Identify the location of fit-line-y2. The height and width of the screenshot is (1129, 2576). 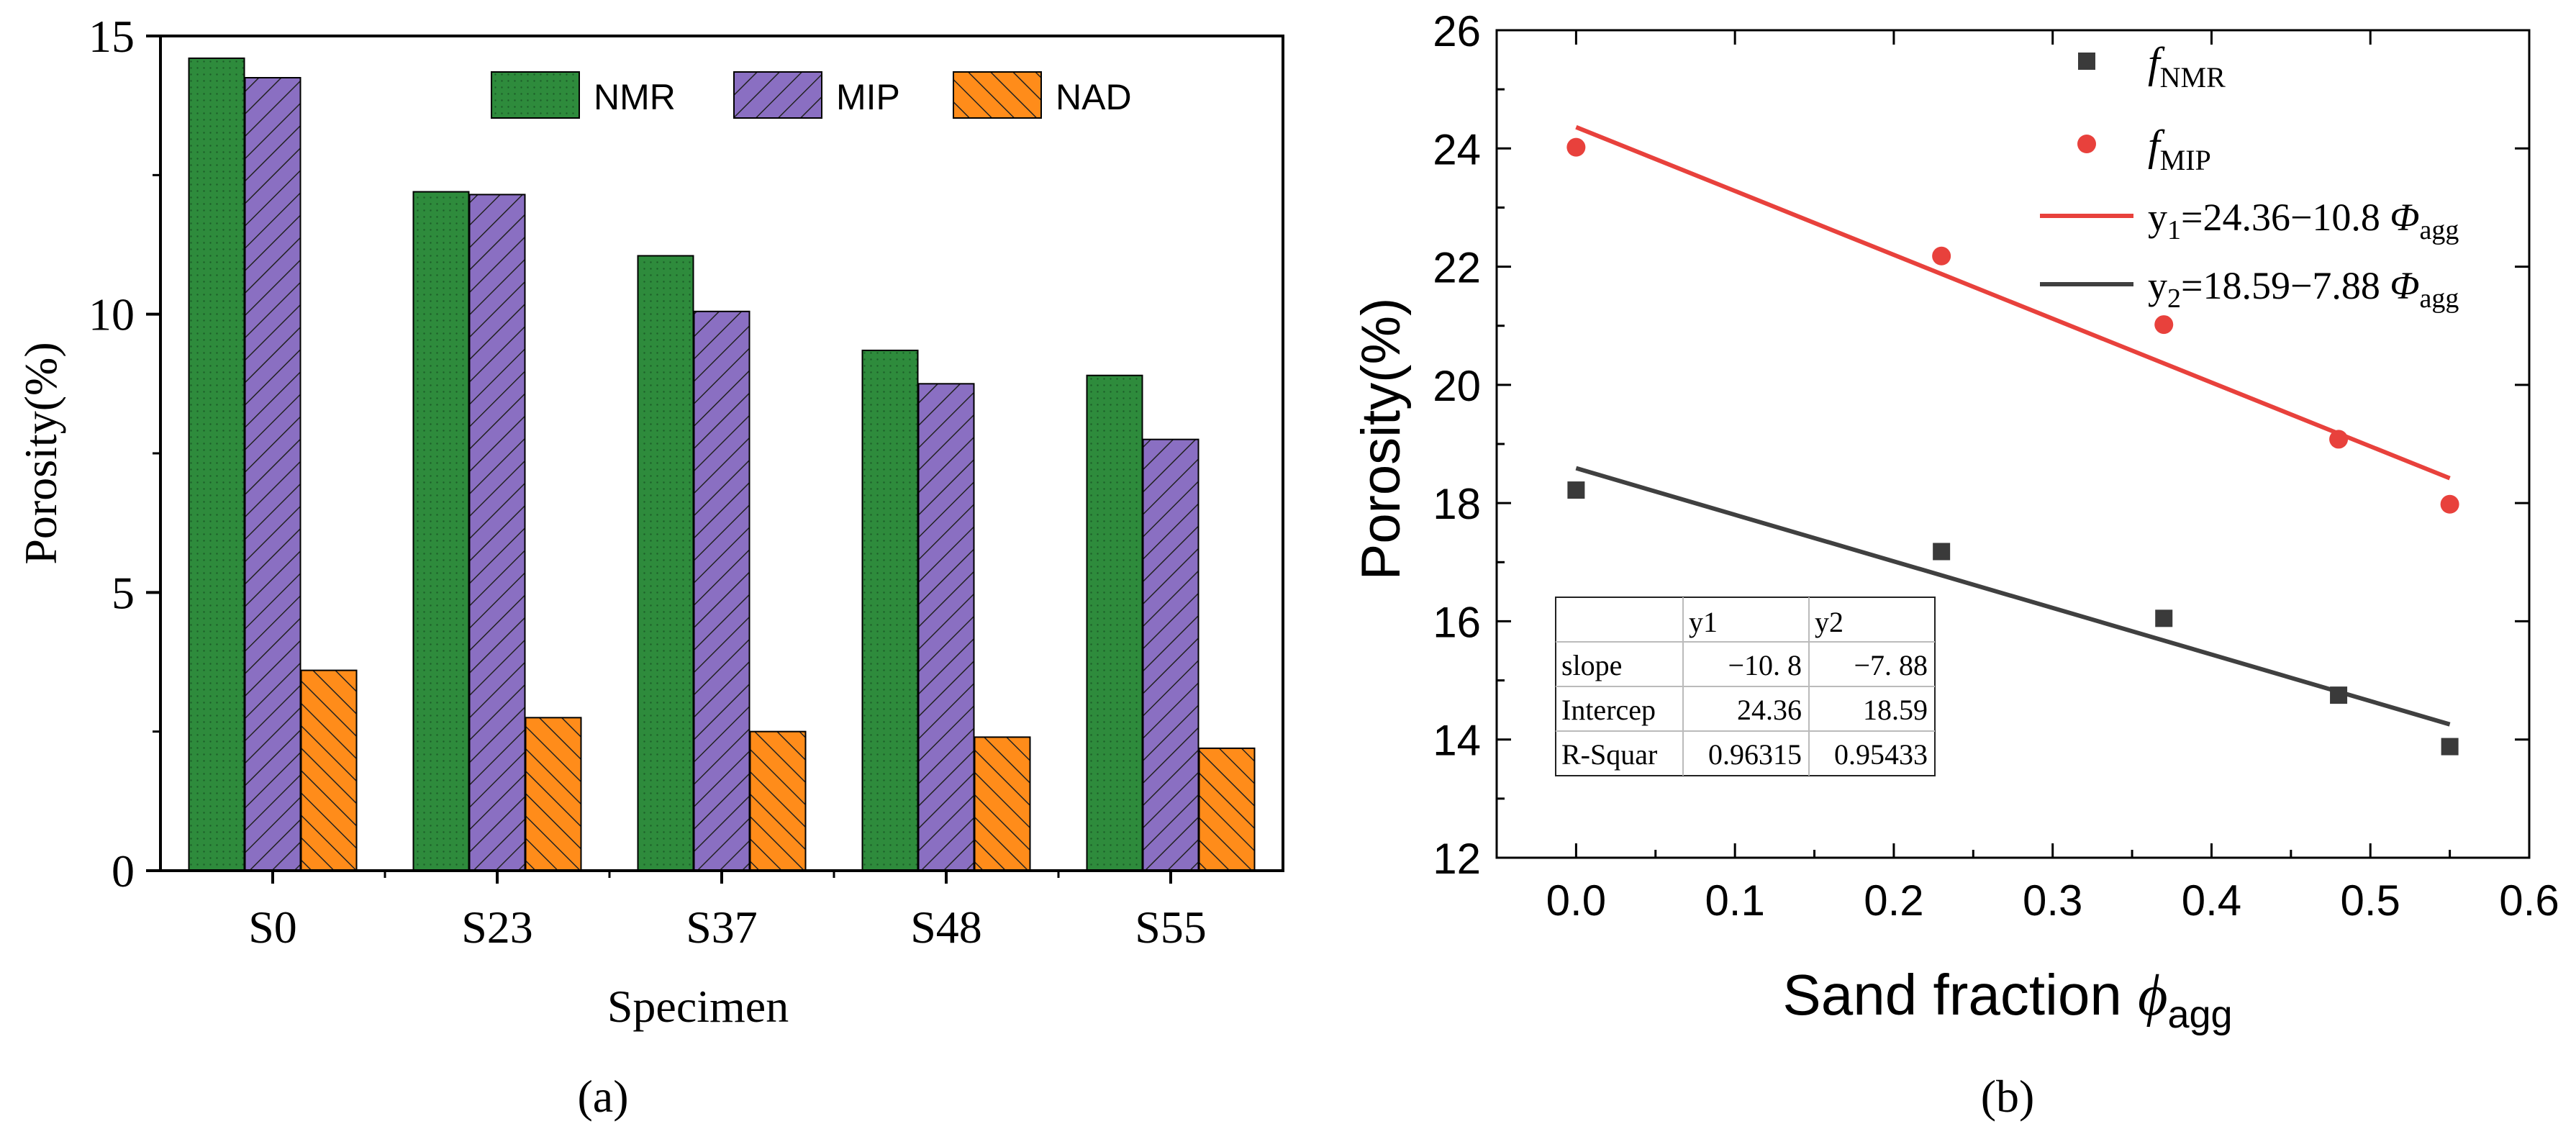
(2013, 597).